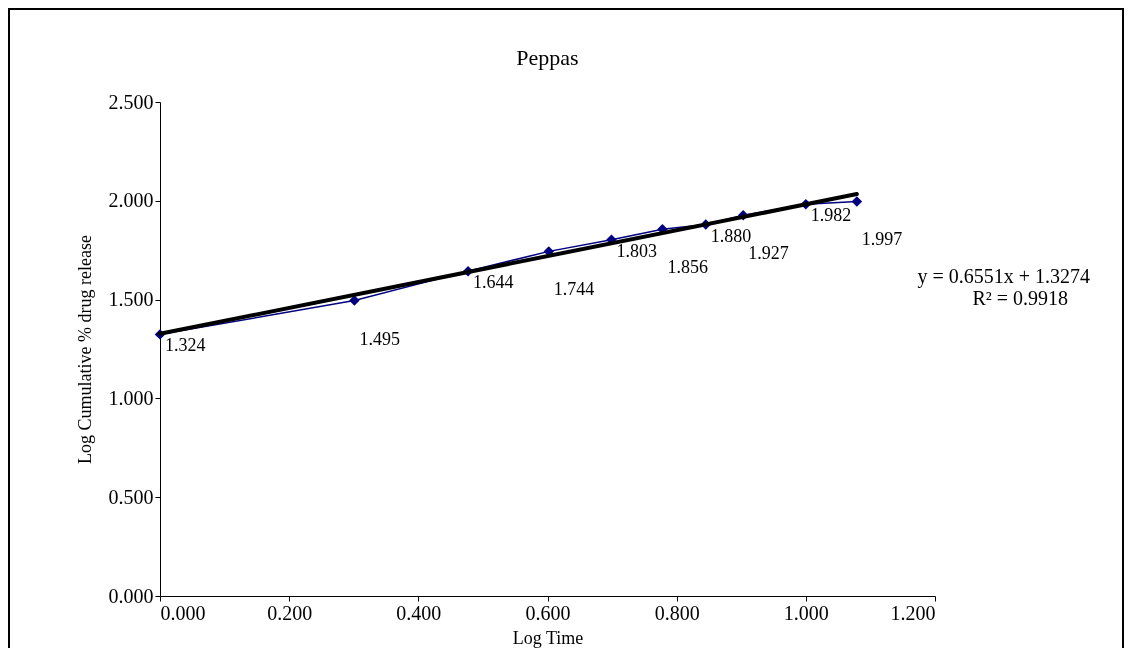 Image resolution: width=1134 pixels, height=650 pixels. Describe the element at coordinates (419, 612) in the screenshot. I see `x-tick-label: 0.400` at that location.